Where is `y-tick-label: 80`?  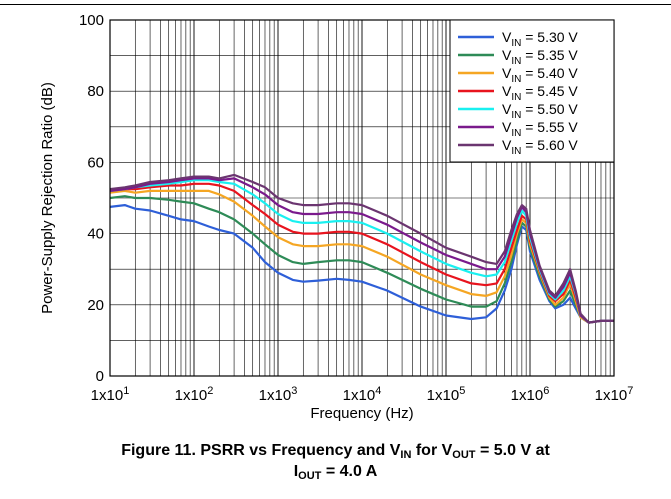 y-tick-label: 80 is located at coordinates (95, 91).